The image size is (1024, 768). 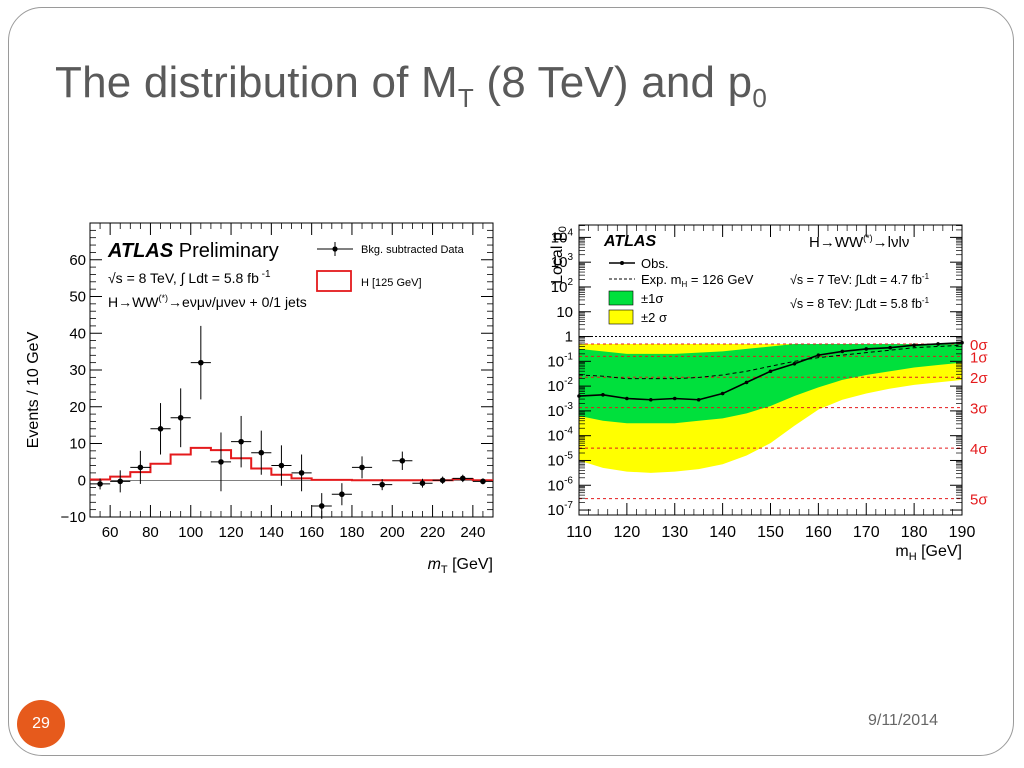 I want to click on x-axis-label: mH [GeV], so click(x=928, y=553).